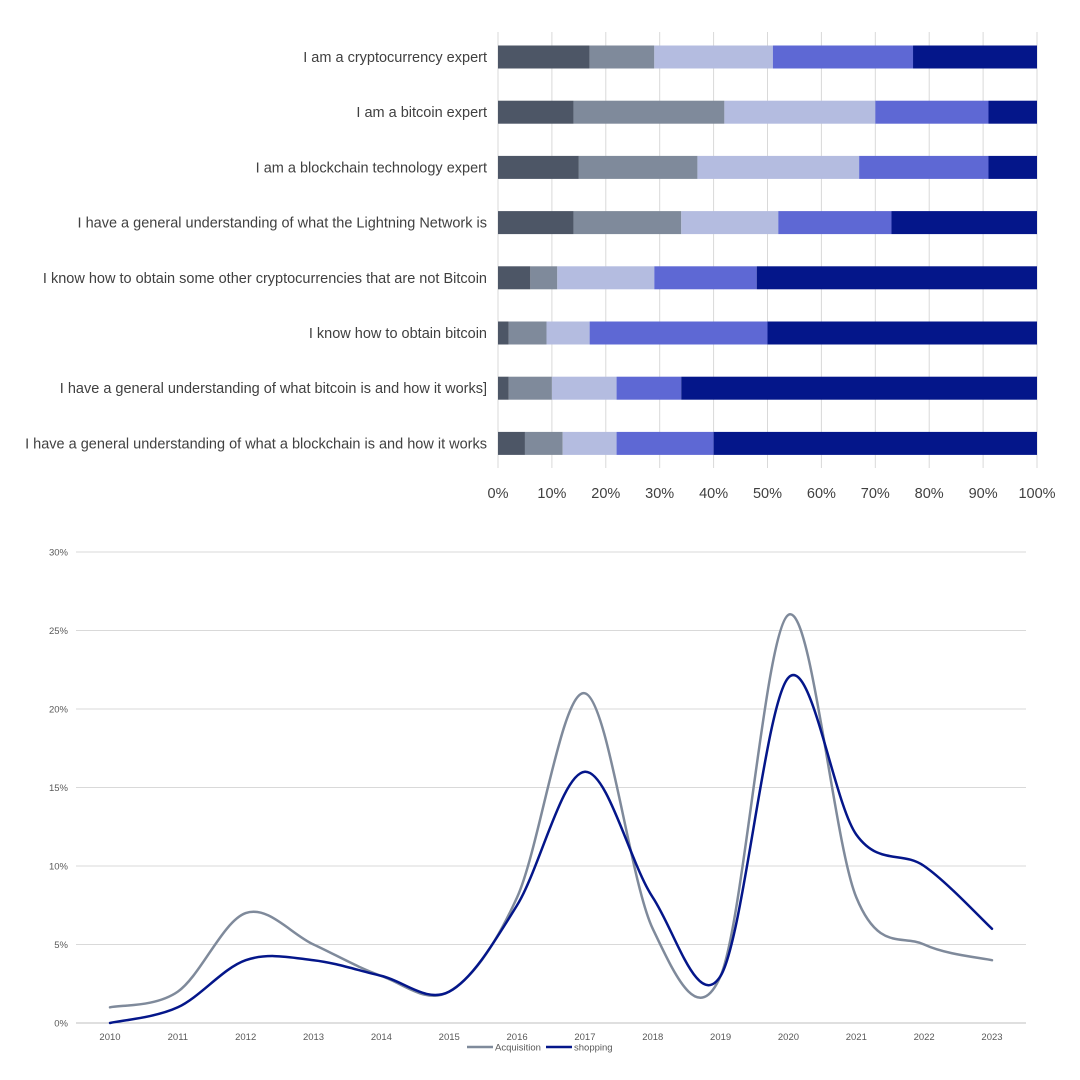 The height and width of the screenshot is (1080, 1080). I want to click on x-tick-label: 2023, so click(991, 1037).